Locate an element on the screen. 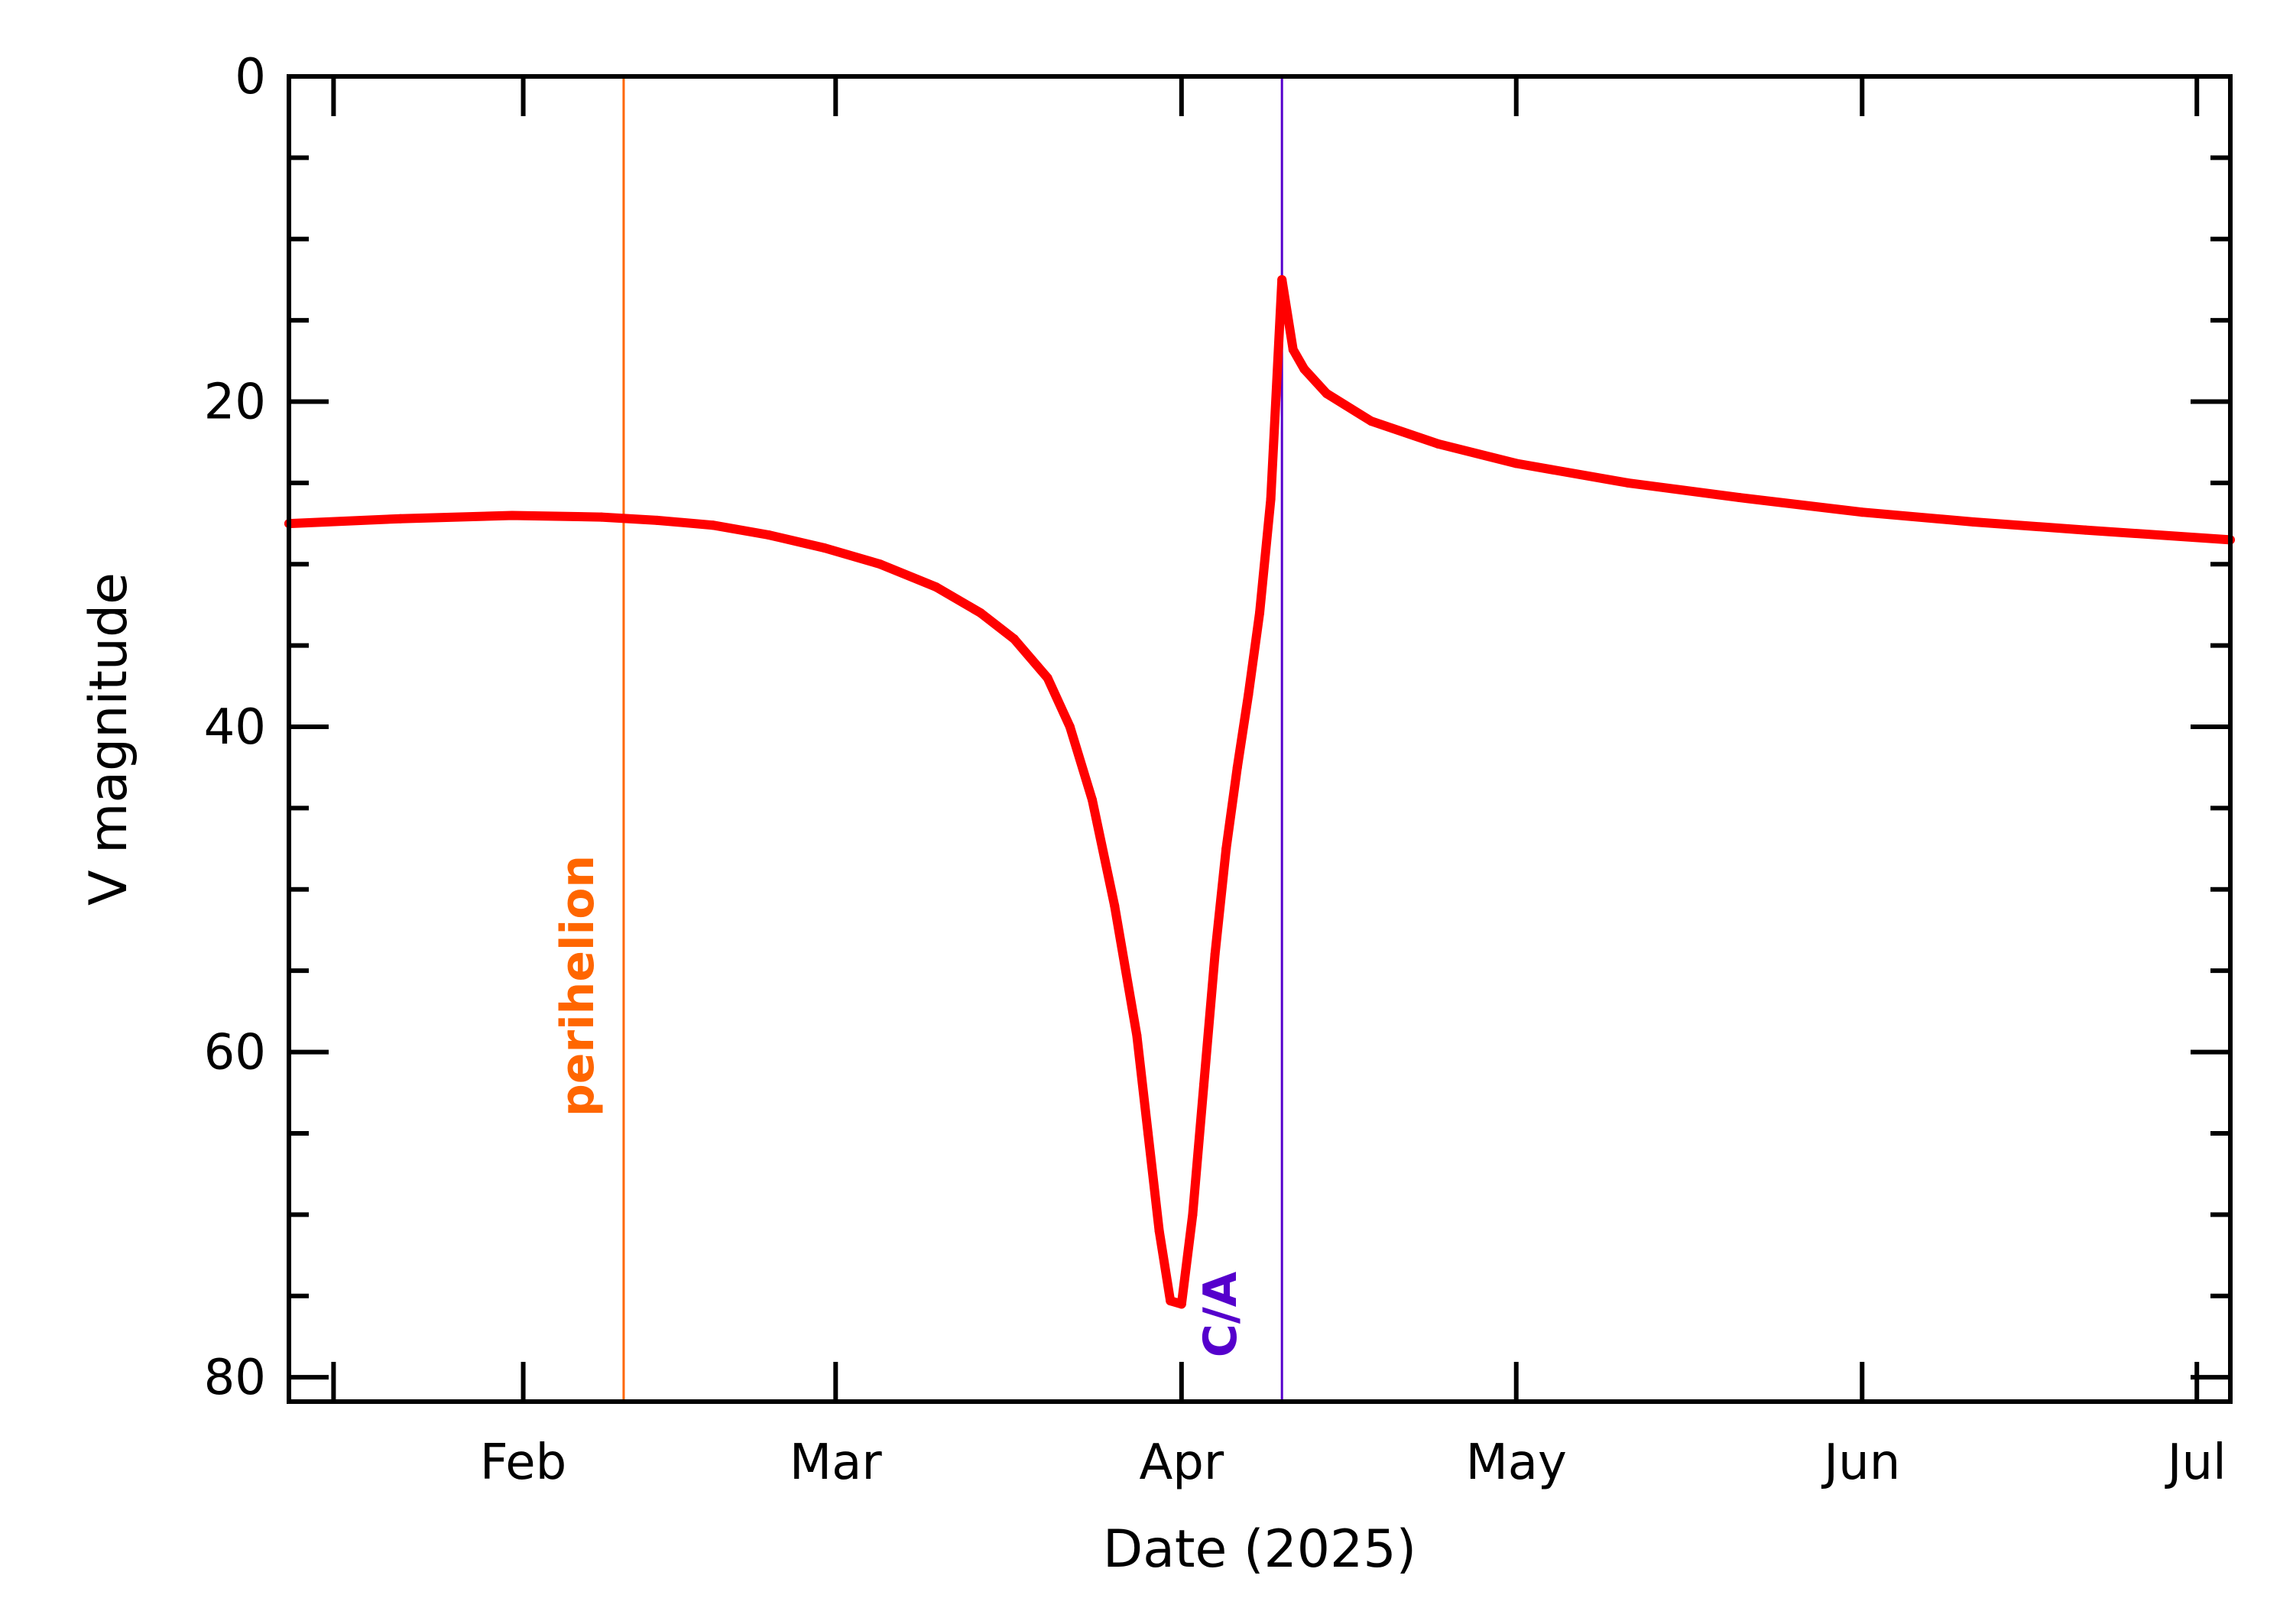  x-tick-label: Jul is located at coordinates (2196, 1462).